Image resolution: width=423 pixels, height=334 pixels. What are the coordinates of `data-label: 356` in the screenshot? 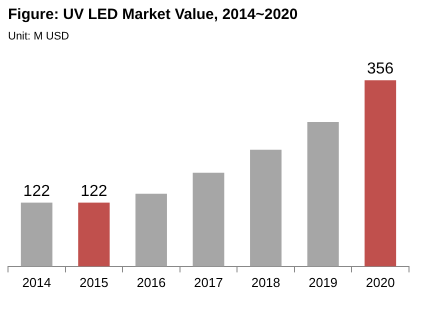 It's located at (380, 69).